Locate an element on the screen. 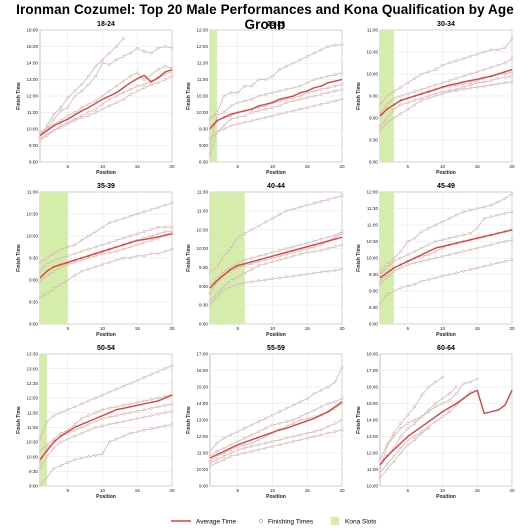 The width and height of the screenshot is (530, 530). y-tick-label: 9:00 is located at coordinates (203, 286).